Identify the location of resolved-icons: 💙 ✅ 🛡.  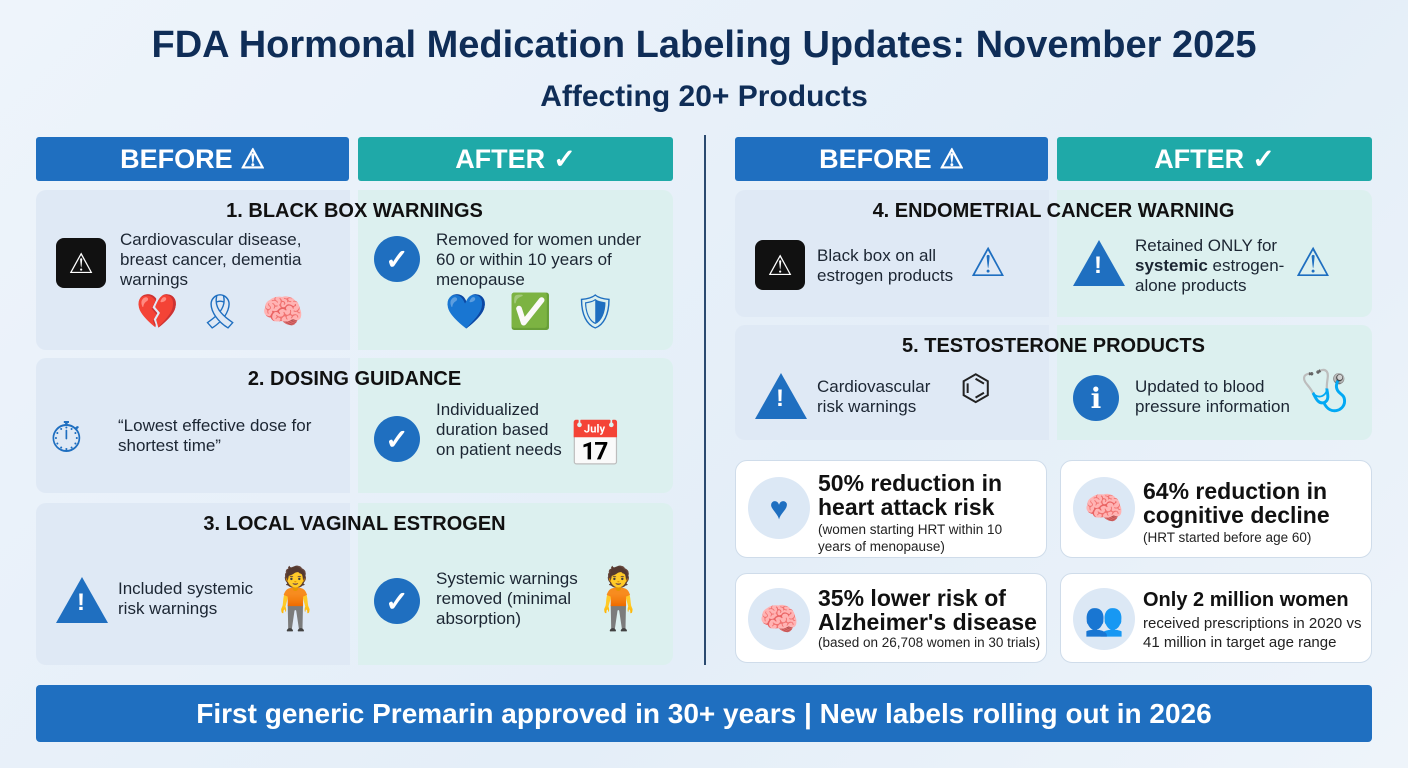
(531, 312).